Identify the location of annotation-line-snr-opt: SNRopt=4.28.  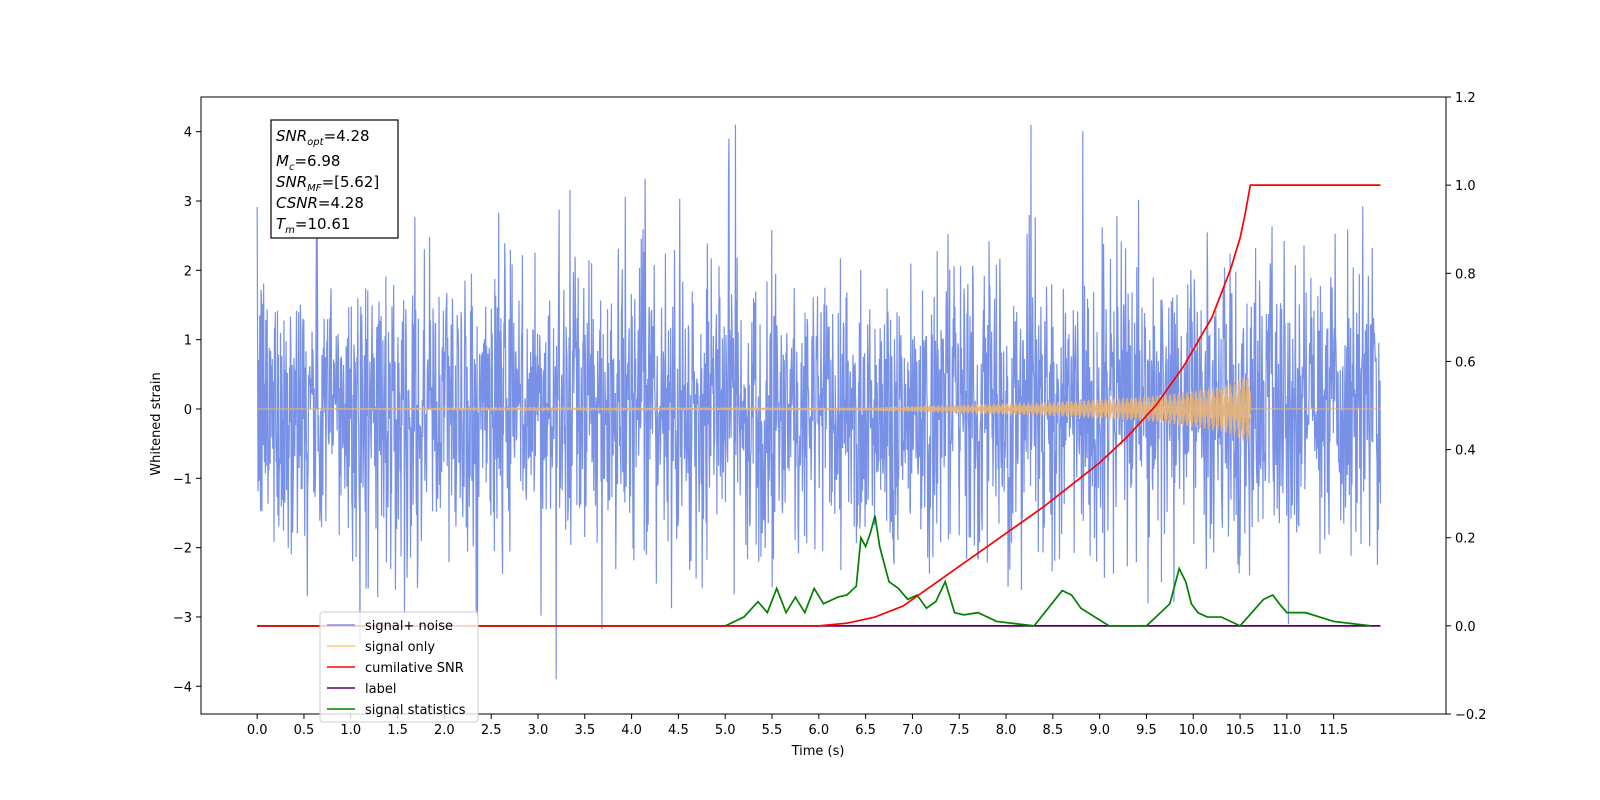
(323, 137).